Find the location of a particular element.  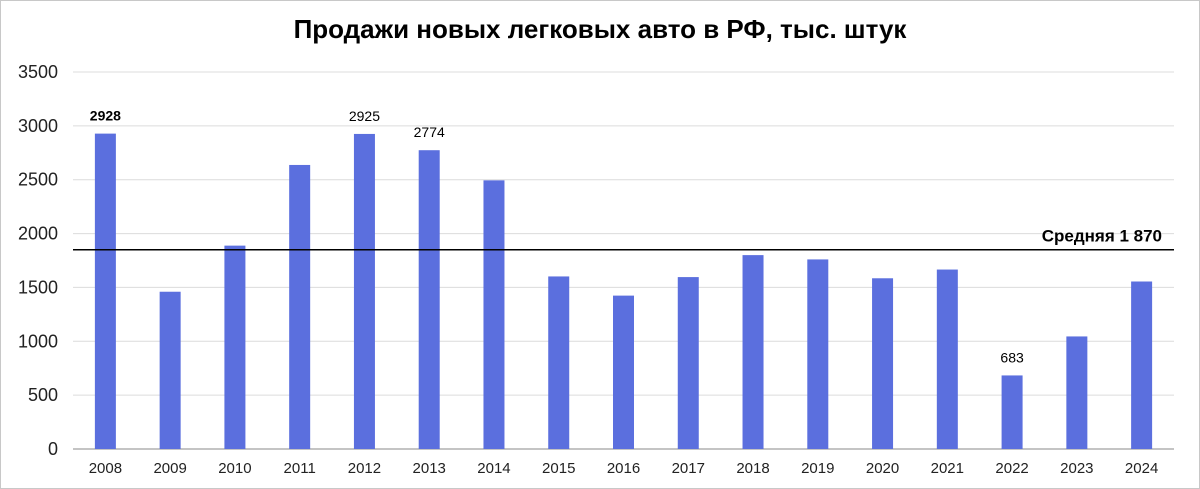

x-tick-label: 2022 is located at coordinates (1011, 468).